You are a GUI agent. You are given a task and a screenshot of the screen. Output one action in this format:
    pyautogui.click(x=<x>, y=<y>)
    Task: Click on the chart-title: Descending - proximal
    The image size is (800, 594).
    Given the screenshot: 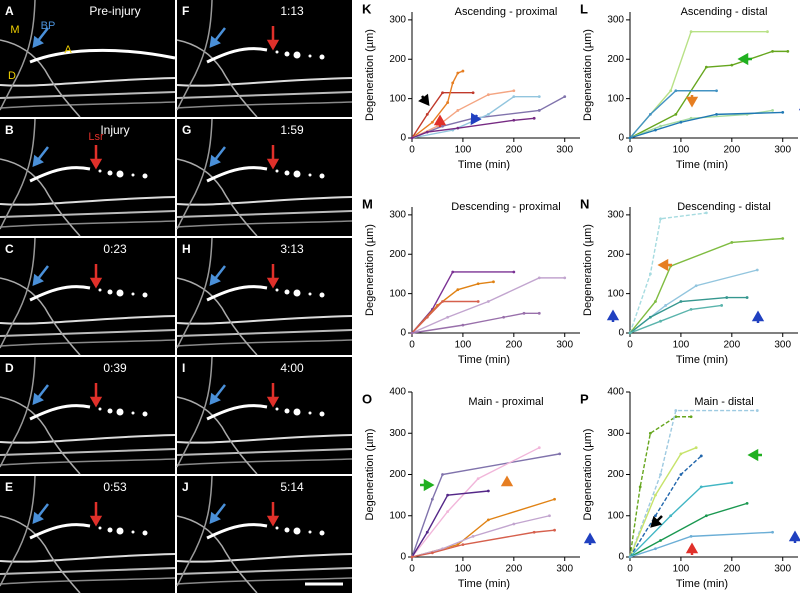 What is the action you would take?
    pyautogui.click(x=505, y=207)
    